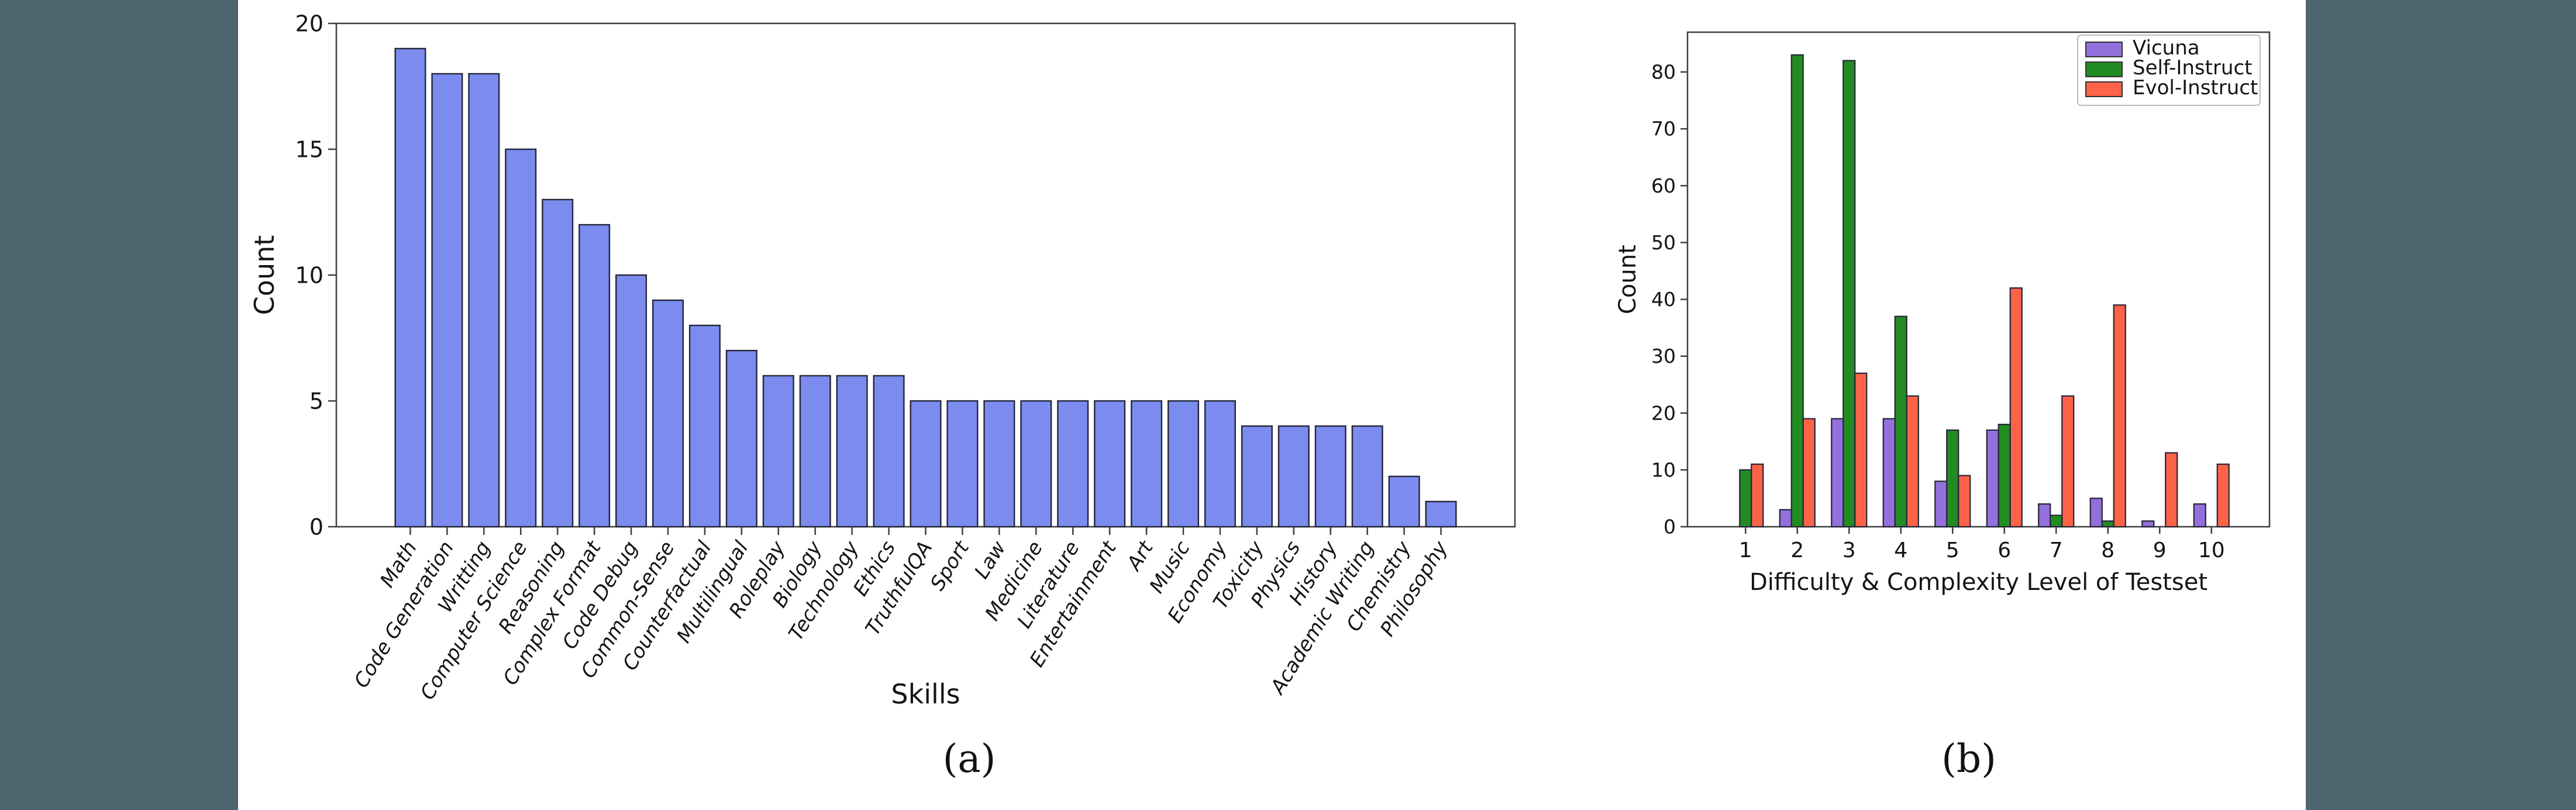 The width and height of the screenshot is (2576, 810). Describe the element at coordinates (309, 275) in the screenshot. I see `ytick-label-a-10: 10` at that location.